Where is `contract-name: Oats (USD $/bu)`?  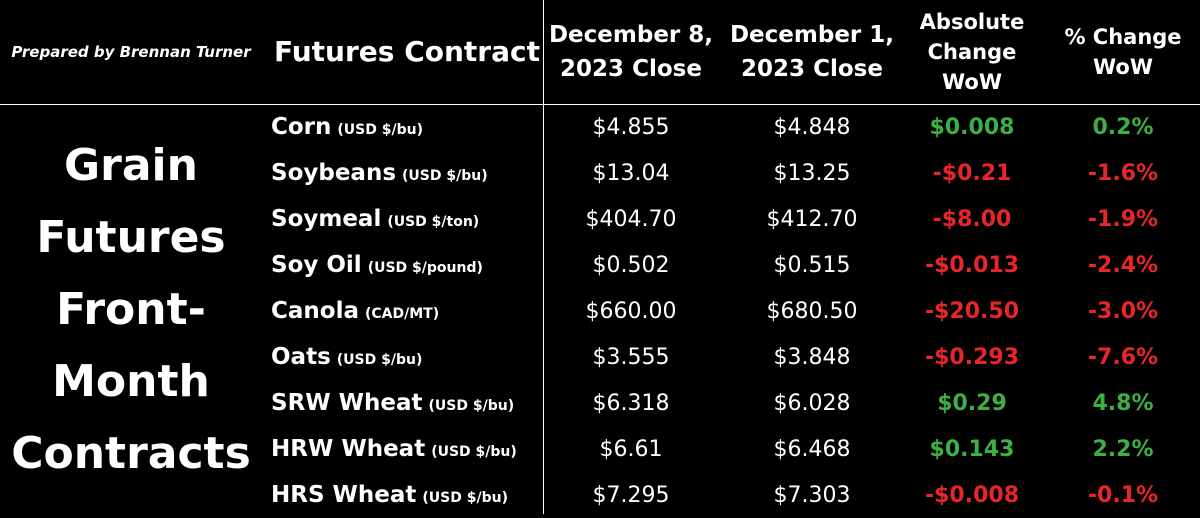
contract-name: Oats (USD $/bu) is located at coordinates (407, 357).